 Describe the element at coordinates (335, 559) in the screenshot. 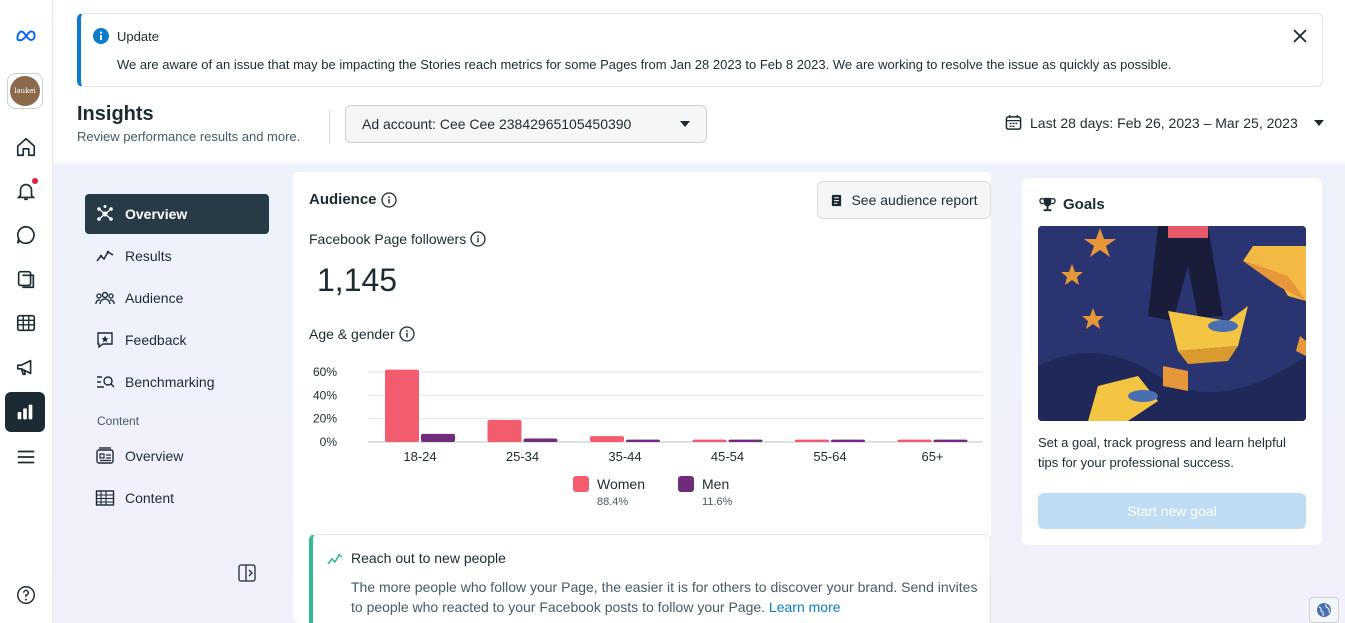

I see `trend-icon` at that location.